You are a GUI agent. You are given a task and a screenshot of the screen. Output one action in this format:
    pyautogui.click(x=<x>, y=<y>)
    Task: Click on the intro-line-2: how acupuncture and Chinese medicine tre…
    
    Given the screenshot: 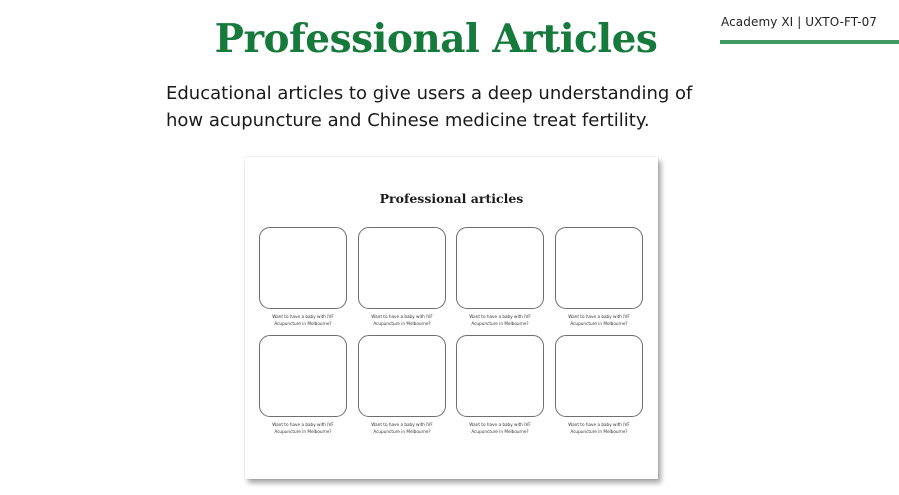 What is the action you would take?
    pyautogui.click(x=408, y=120)
    